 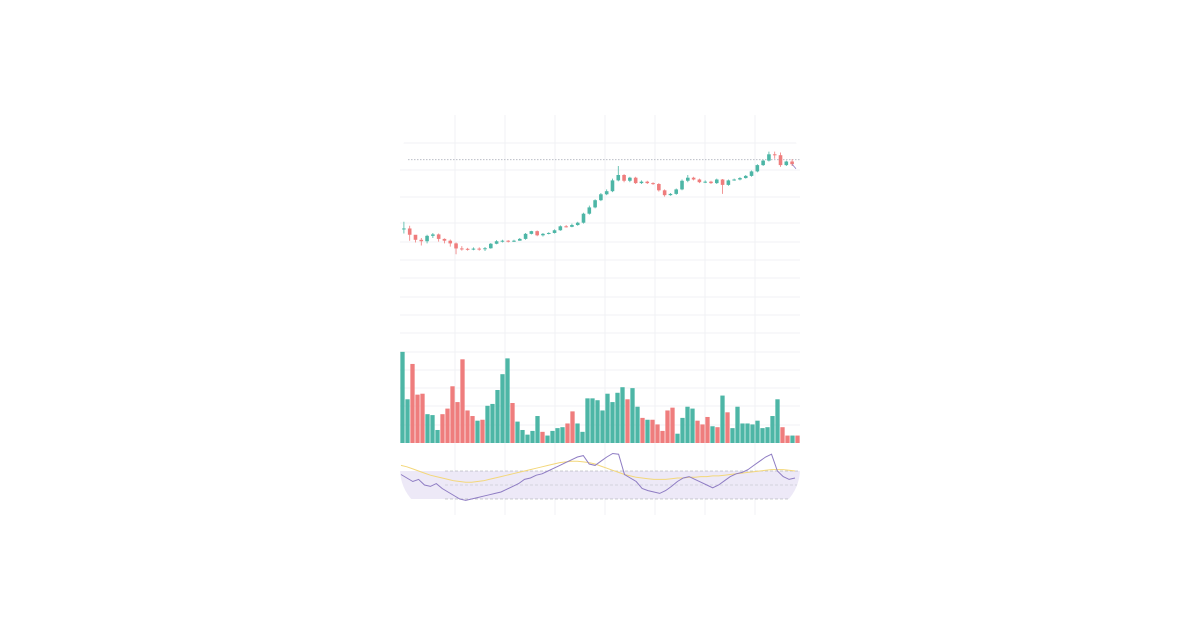 What do you see at coordinates (598, 471) in the screenshot?
I see `rsi-ma-line` at bounding box center [598, 471].